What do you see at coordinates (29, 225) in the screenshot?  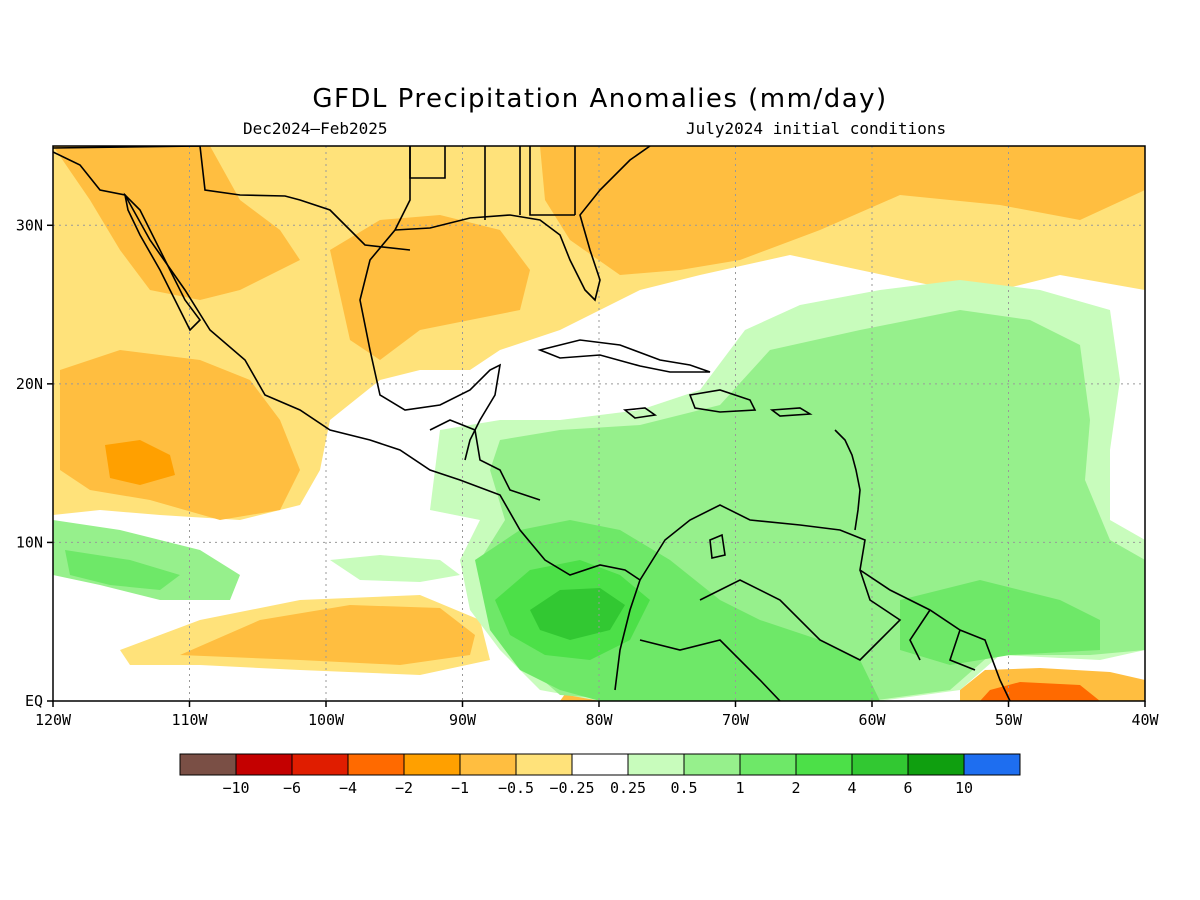 I see `lat-tick-label: 30N` at bounding box center [29, 225].